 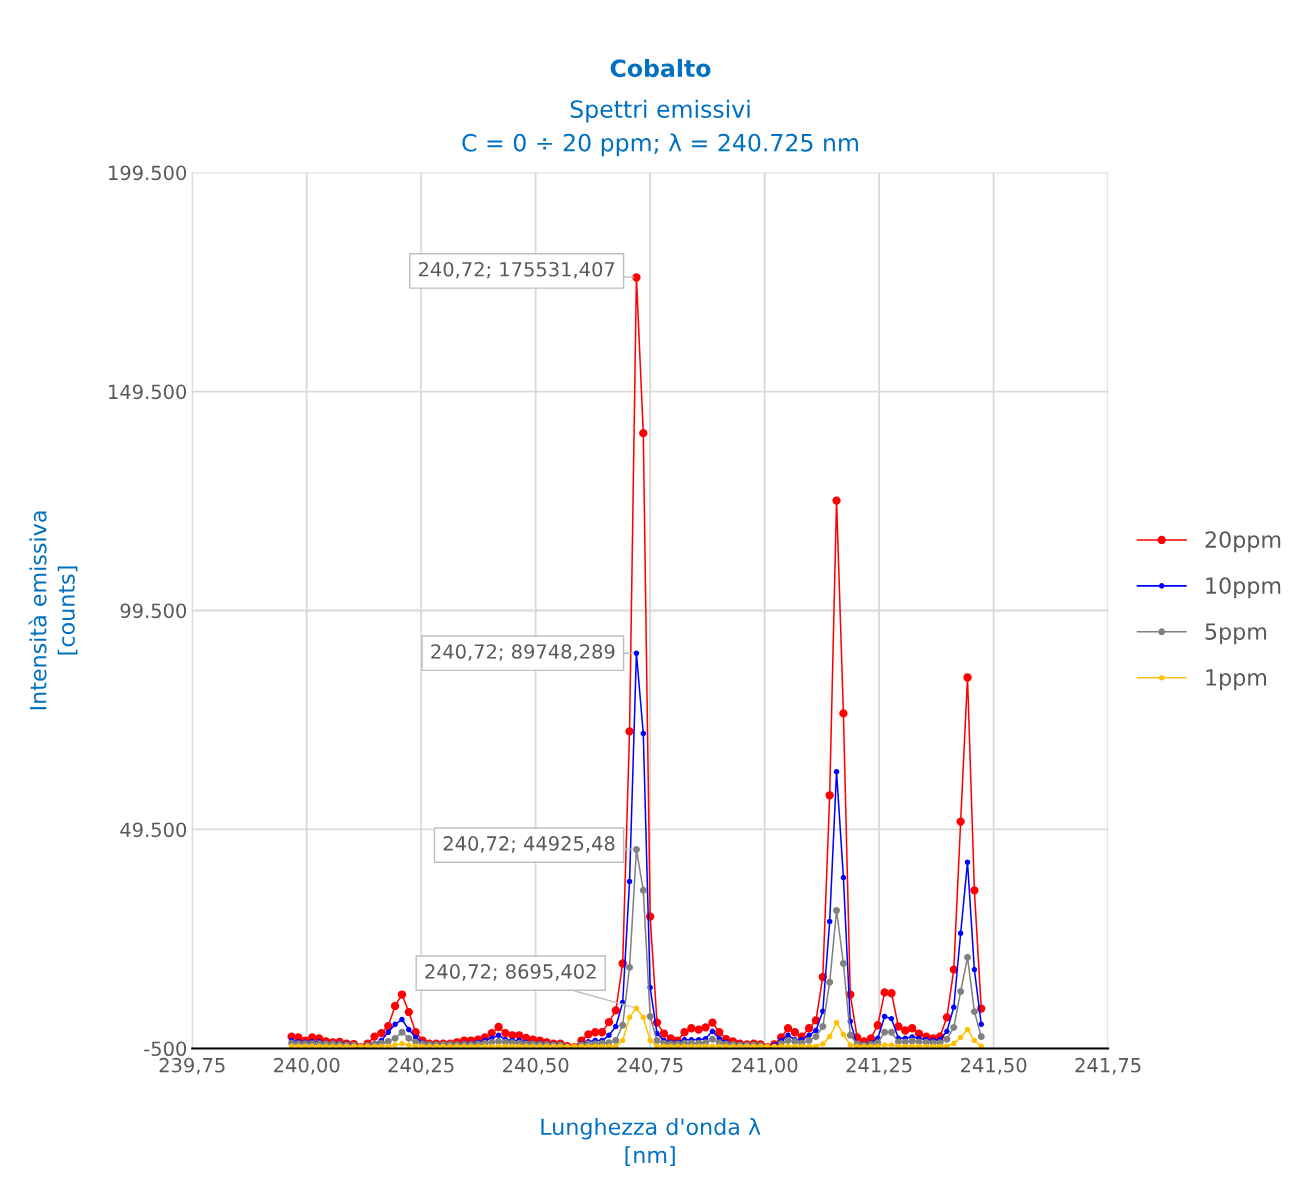 What do you see at coordinates (651, 1142) in the screenshot?
I see `x-axis-title: Lunghezza d'onda λ [nm]` at bounding box center [651, 1142].